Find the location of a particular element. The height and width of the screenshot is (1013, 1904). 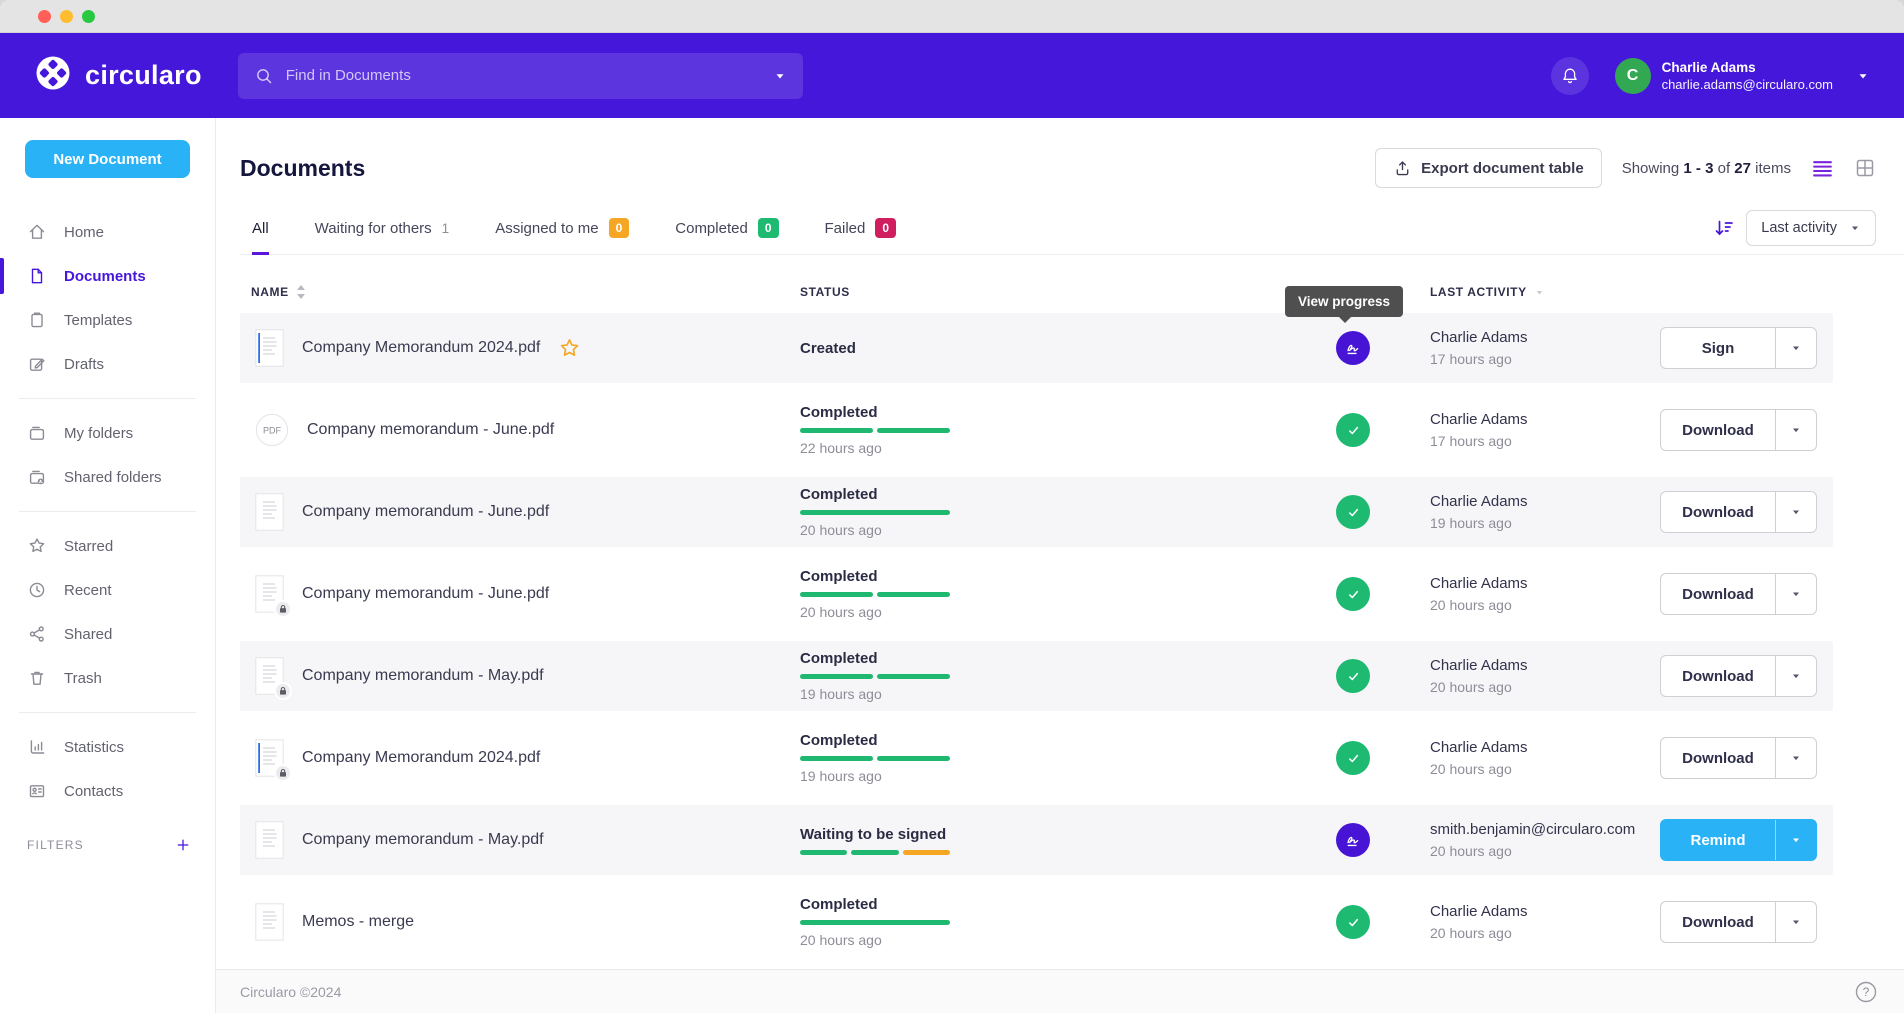

grid-view-icon is located at coordinates (1865, 168).